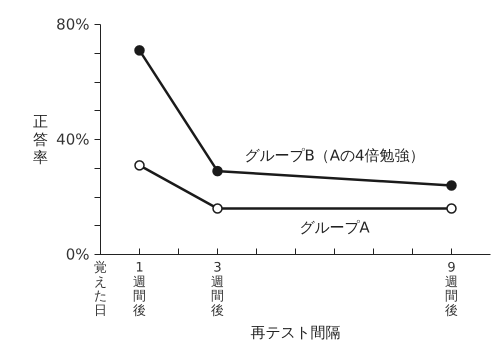  What do you see at coordinates (73, 25) in the screenshot?
I see `y-tick-label: 80%` at bounding box center [73, 25].